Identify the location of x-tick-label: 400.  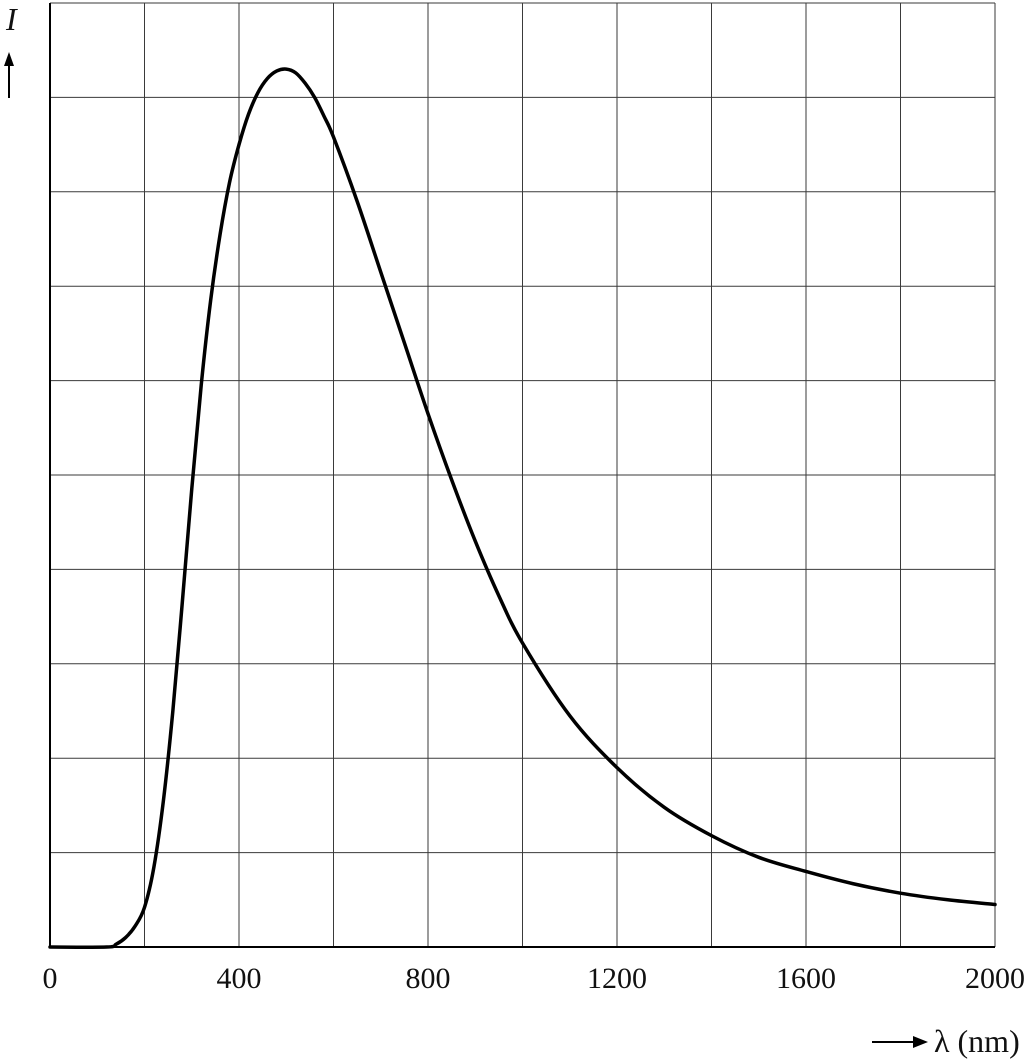
(239, 978).